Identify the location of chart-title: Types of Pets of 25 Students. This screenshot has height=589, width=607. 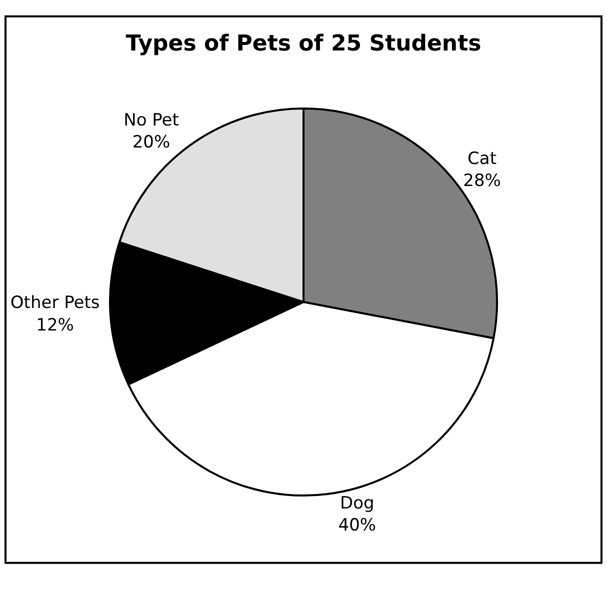
(304, 44).